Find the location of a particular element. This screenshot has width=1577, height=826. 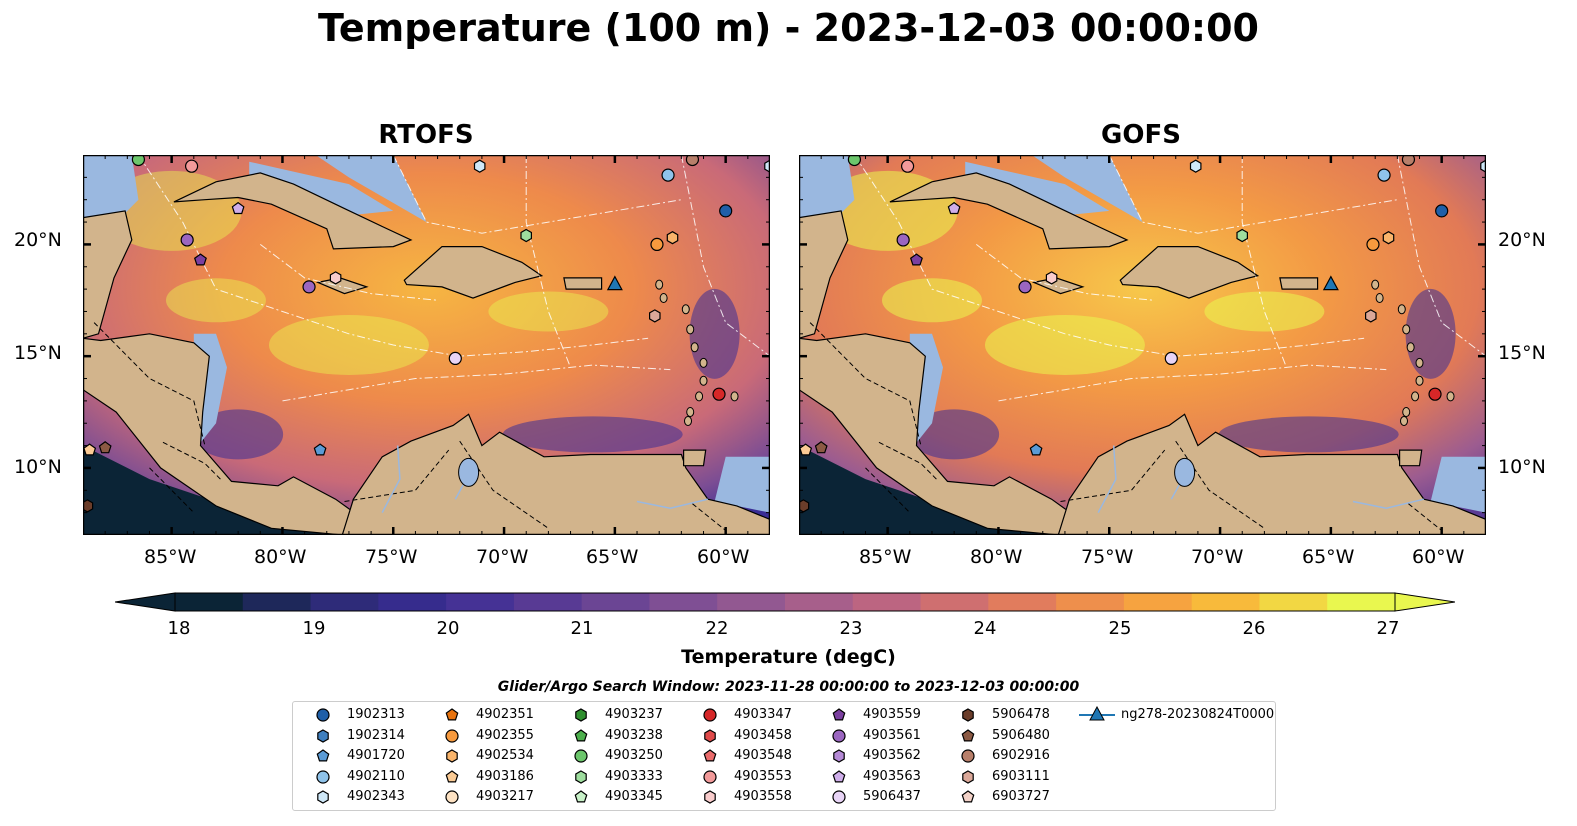

legend-label: 4903562 is located at coordinates (892, 756).